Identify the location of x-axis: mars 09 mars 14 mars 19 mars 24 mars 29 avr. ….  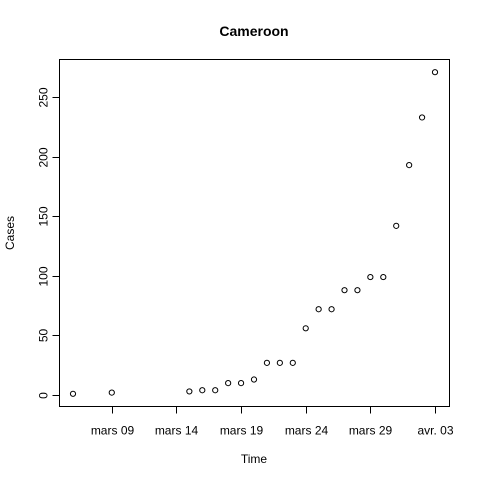
(272, 422).